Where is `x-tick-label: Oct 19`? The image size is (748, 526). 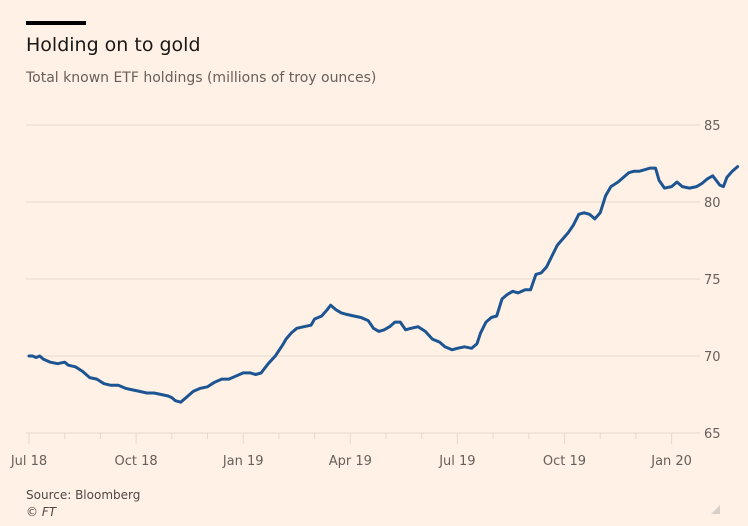 x-tick-label: Oct 19 is located at coordinates (564, 461).